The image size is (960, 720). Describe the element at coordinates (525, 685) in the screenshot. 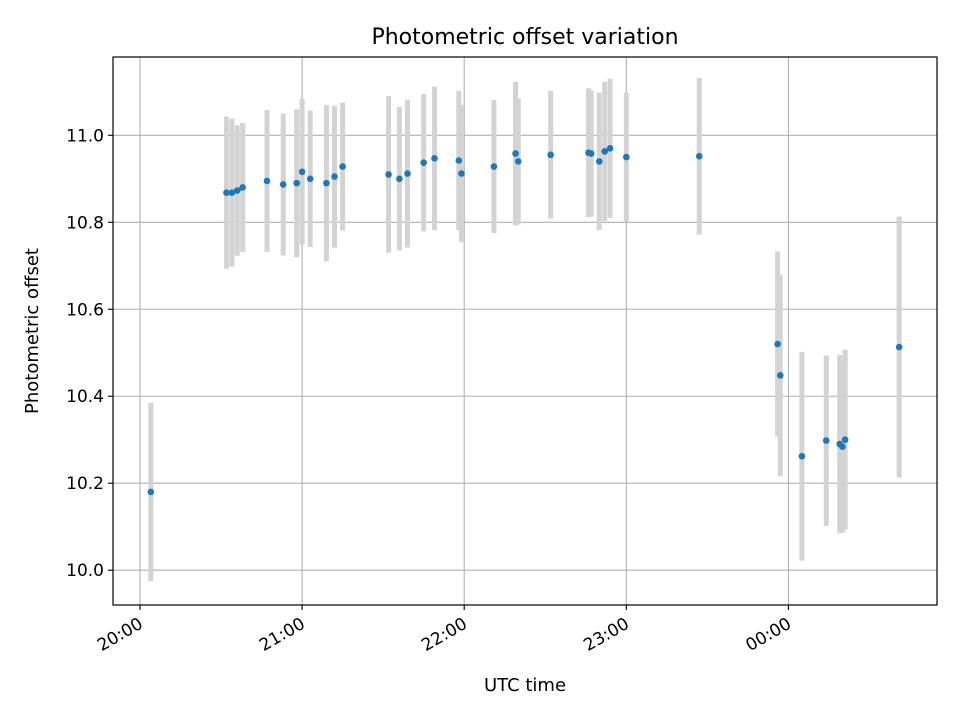

I see `x-axis-label: UTC time` at that location.